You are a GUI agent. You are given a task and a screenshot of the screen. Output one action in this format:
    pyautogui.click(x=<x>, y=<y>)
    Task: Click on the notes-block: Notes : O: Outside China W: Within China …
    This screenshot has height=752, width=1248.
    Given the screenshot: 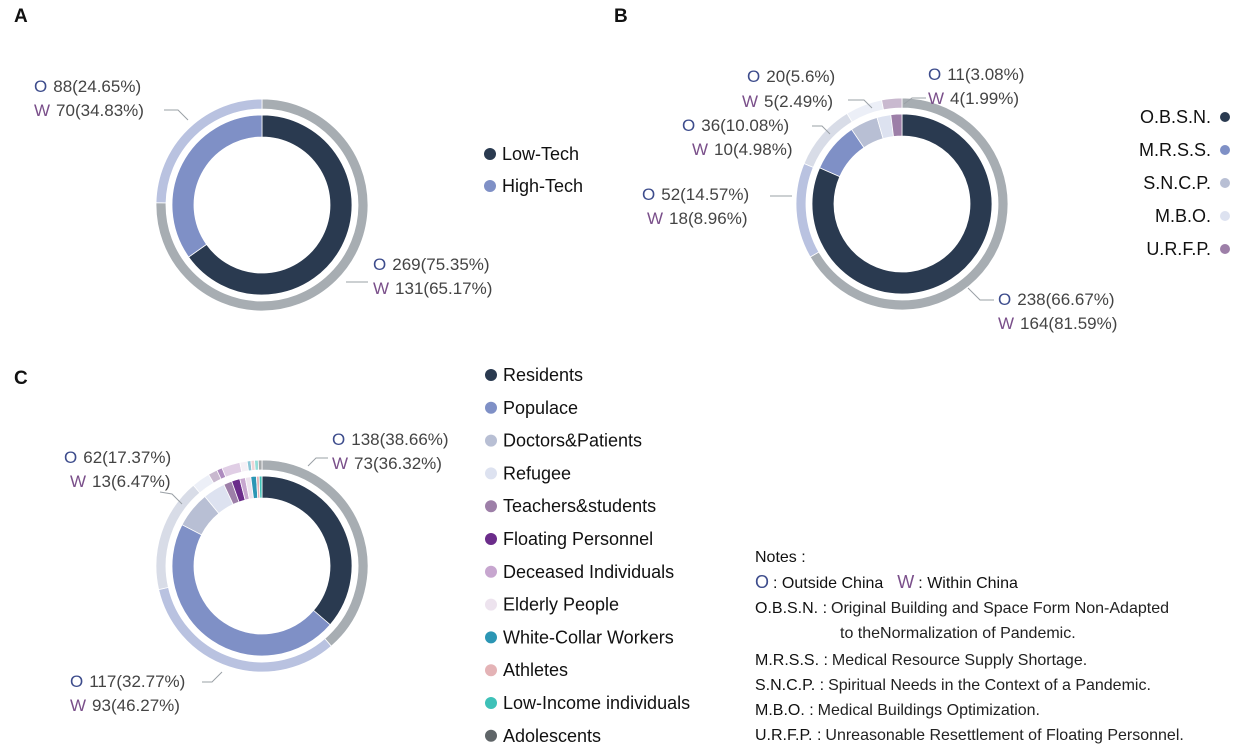 What is the action you would take?
    pyautogui.click(x=969, y=646)
    